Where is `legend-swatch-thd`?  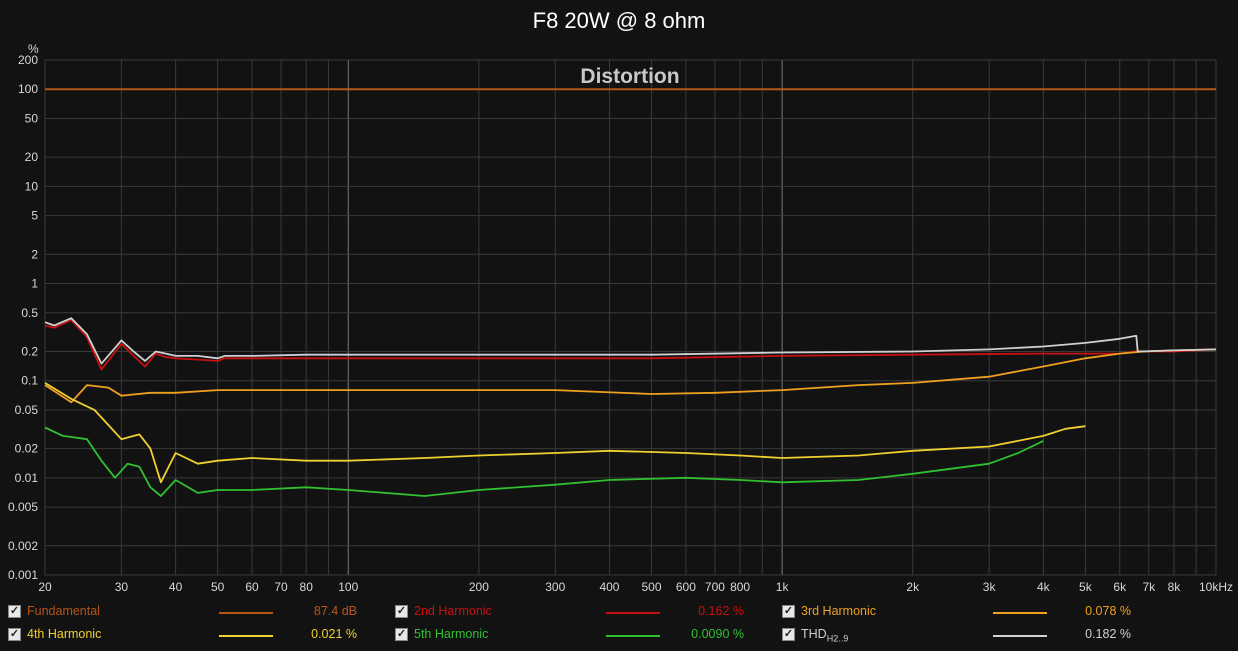
legend-swatch-thd is located at coordinates (1020, 636).